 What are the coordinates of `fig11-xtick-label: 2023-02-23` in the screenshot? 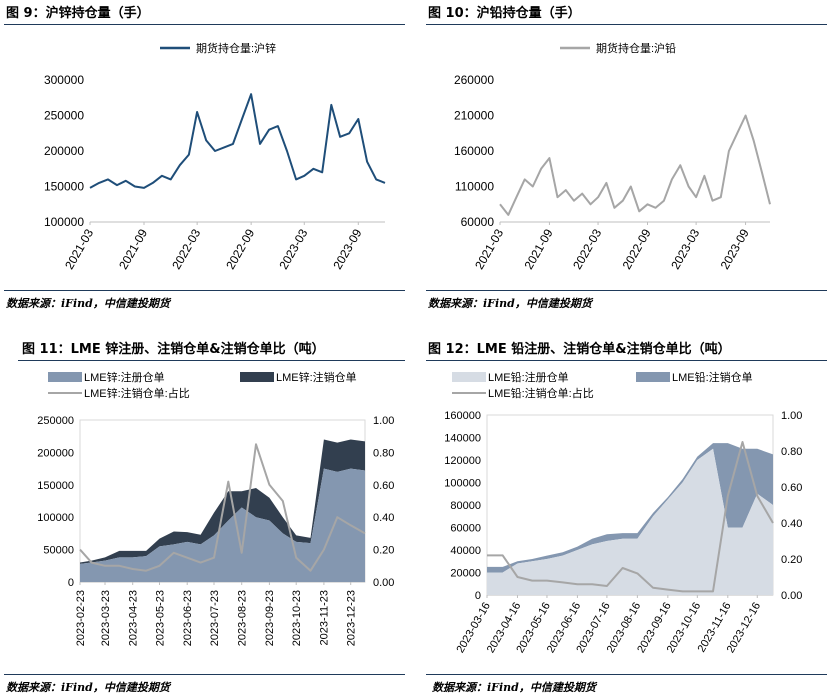 It's located at (81, 618).